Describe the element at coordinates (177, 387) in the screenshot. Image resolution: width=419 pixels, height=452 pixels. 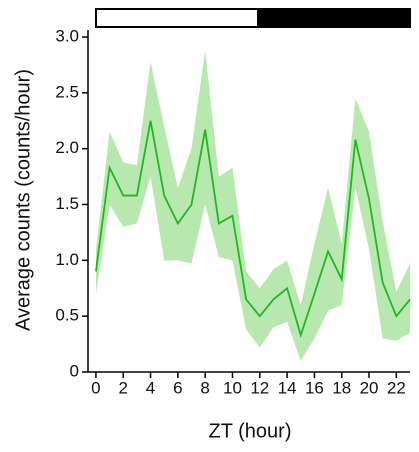
I see `x-tick-label: 6` at that location.